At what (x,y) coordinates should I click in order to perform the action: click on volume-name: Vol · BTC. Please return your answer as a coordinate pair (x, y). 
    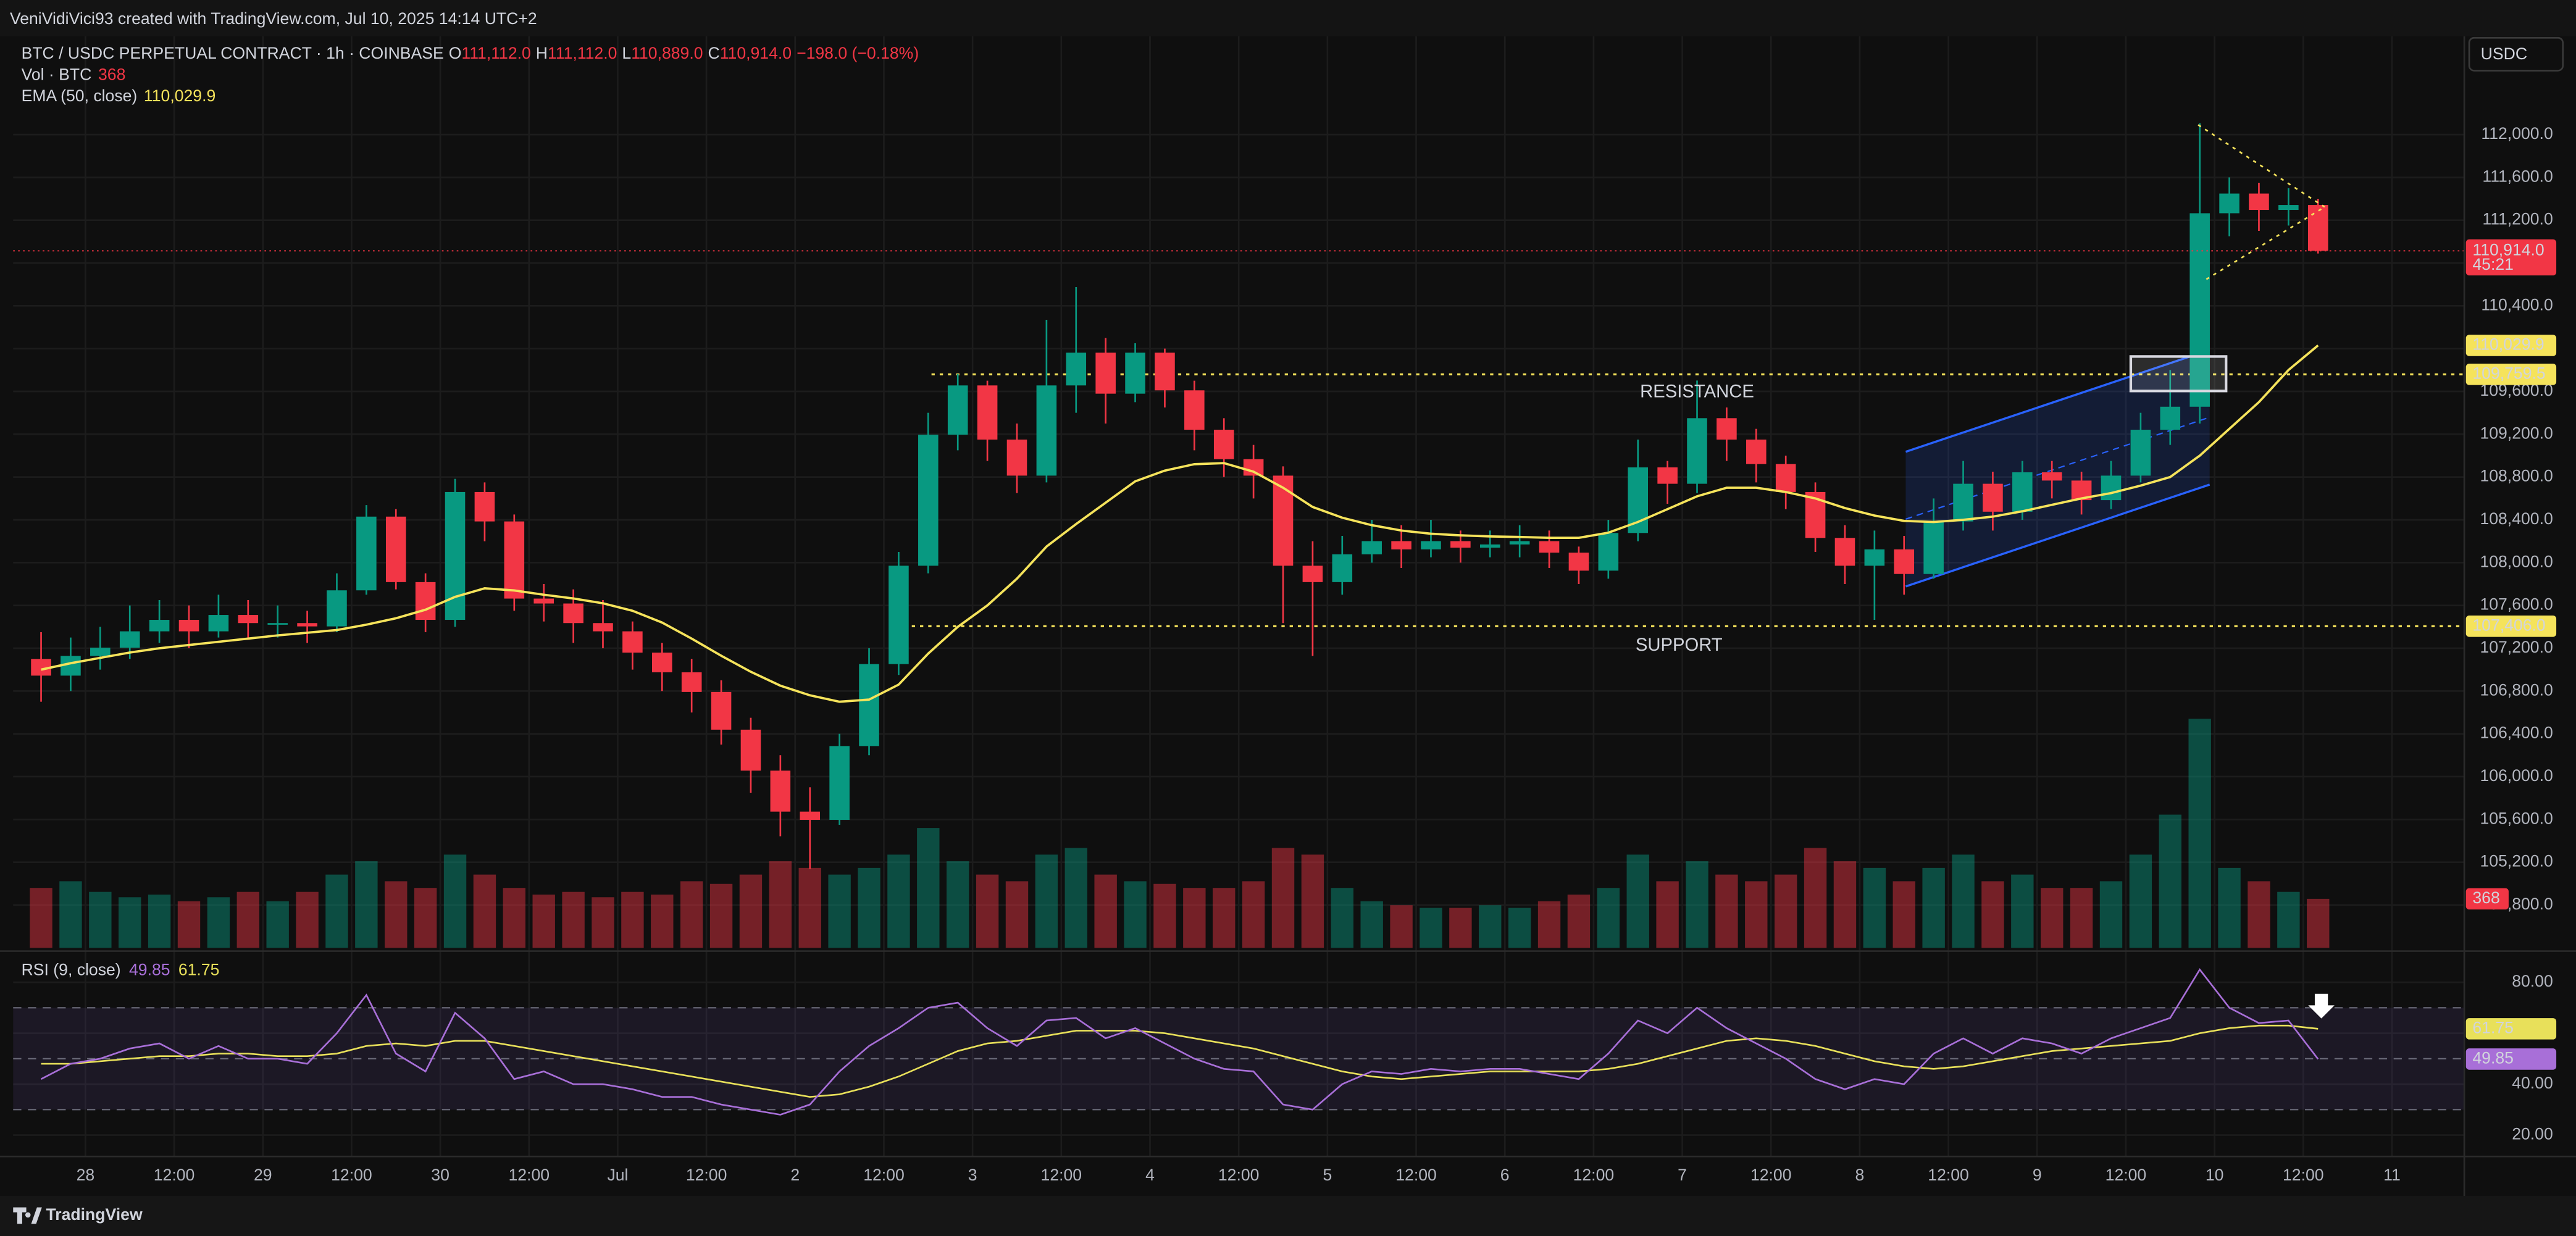
    Looking at the image, I should click on (57, 74).